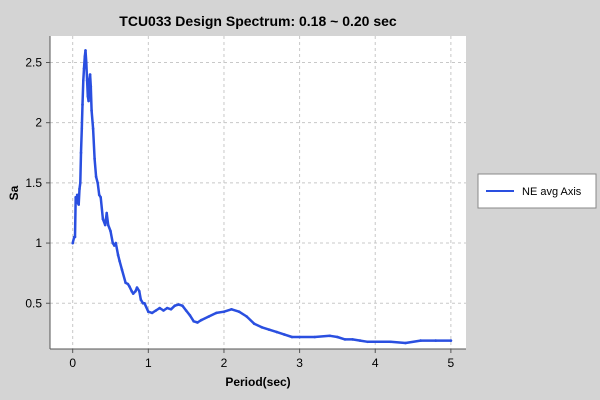  I want to click on y-tick-label: 0.5, so click(33, 303).